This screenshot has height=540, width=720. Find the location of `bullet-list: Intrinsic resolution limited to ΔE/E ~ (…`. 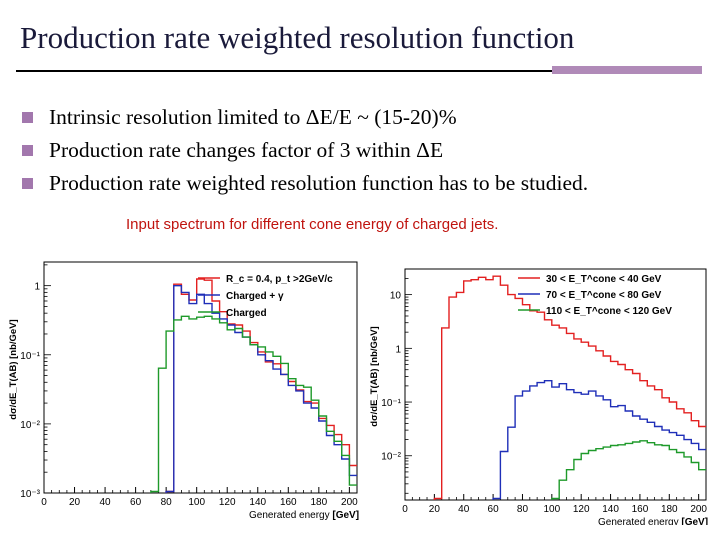

bullet-list: Intrinsic resolution limited to ΔE/E ~ (… is located at coordinates (305, 150).